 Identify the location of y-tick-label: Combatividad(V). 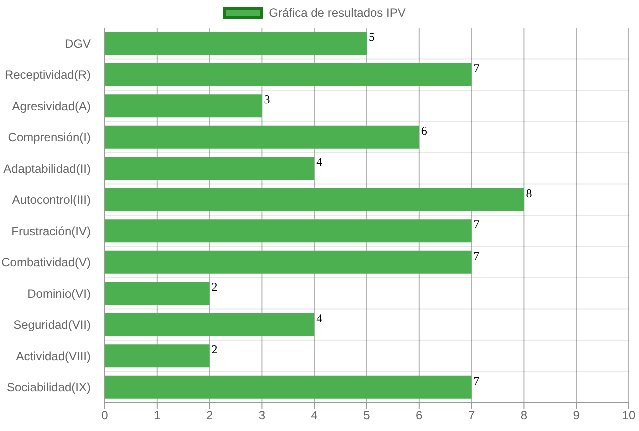
(46, 263).